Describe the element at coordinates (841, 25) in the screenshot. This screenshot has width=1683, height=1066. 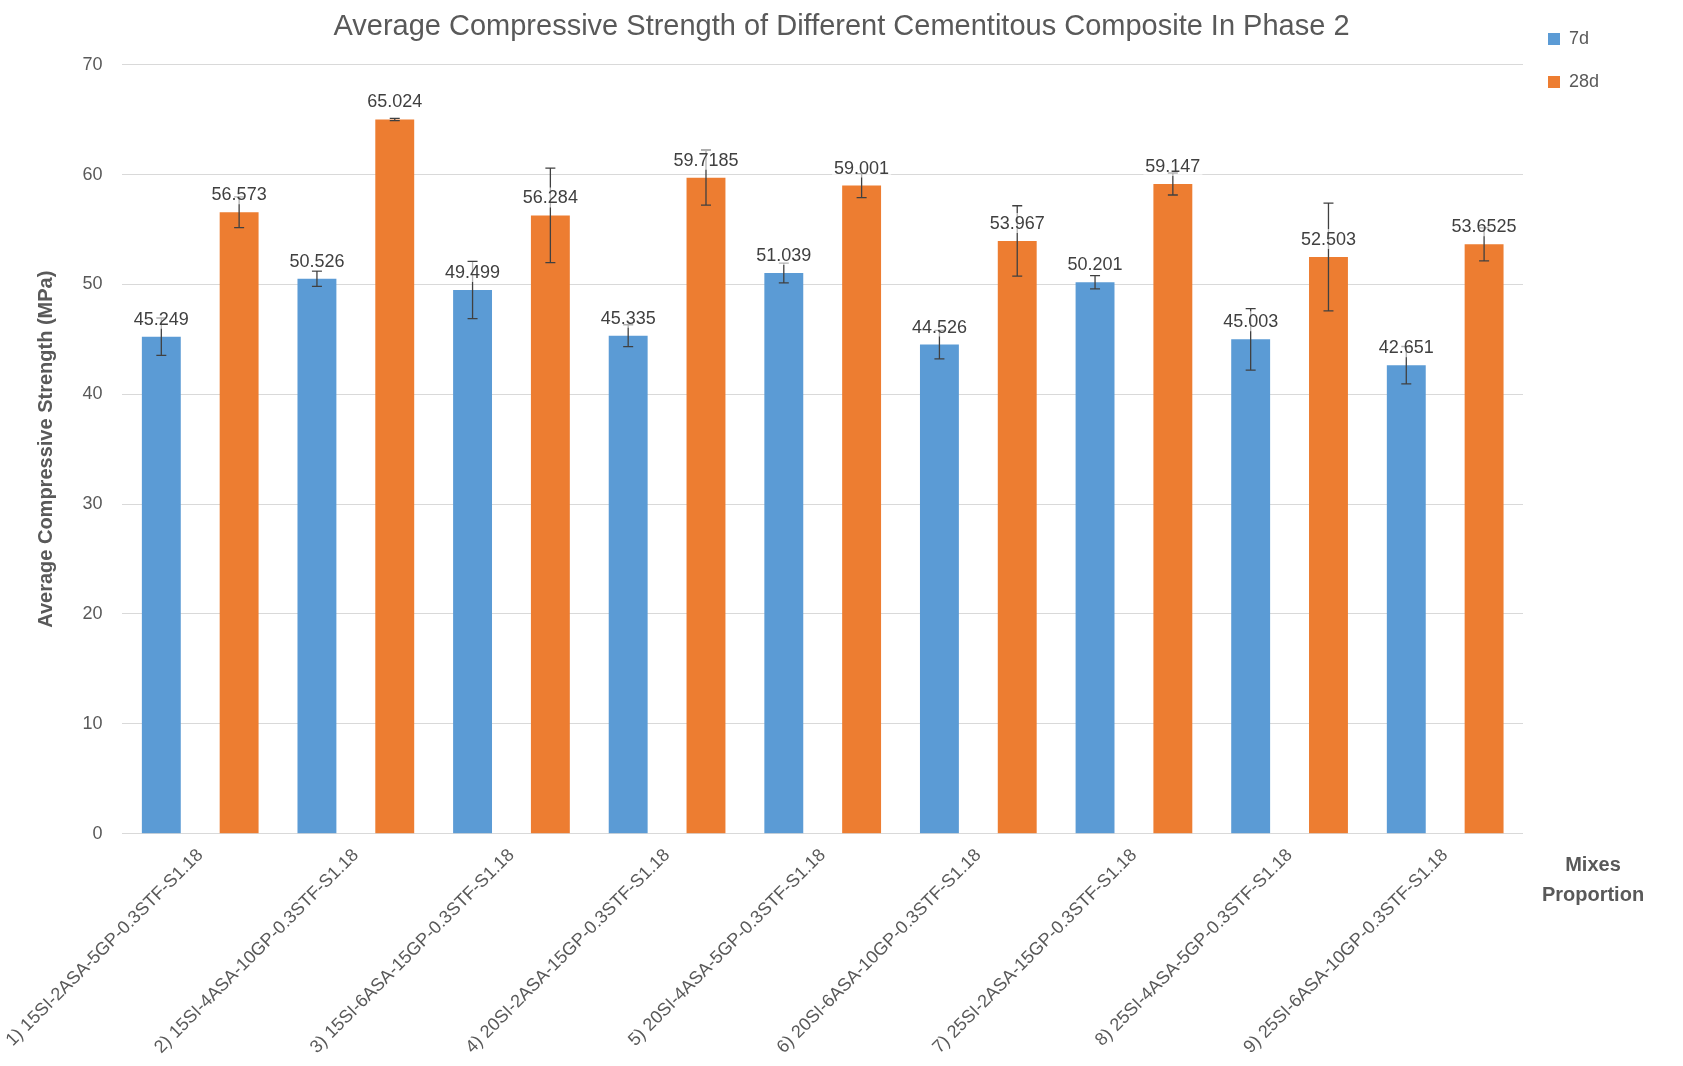
I see `chart-title: Average Compressive Strength of Different Cementitous Composite In Phase 2` at that location.